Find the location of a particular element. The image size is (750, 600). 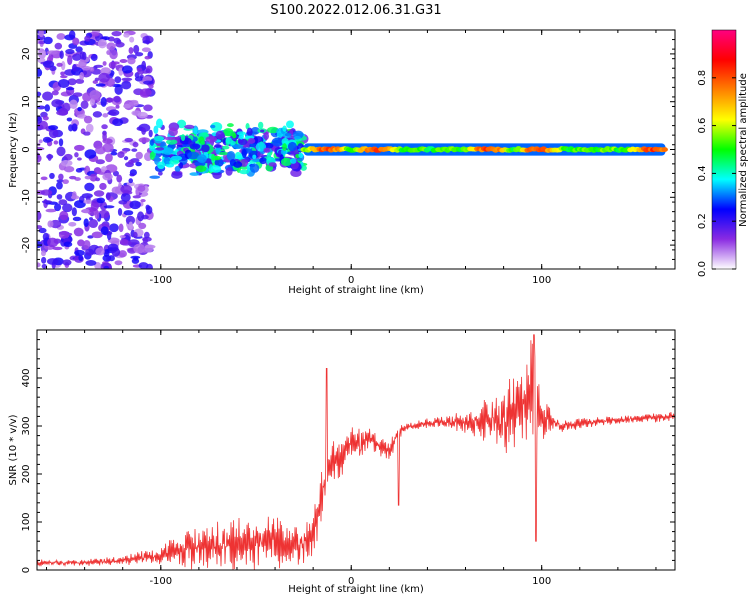

colorbar-ticks: 0.0 0.2 0.4 0.6 0.8 is located at coordinates (716, 173).